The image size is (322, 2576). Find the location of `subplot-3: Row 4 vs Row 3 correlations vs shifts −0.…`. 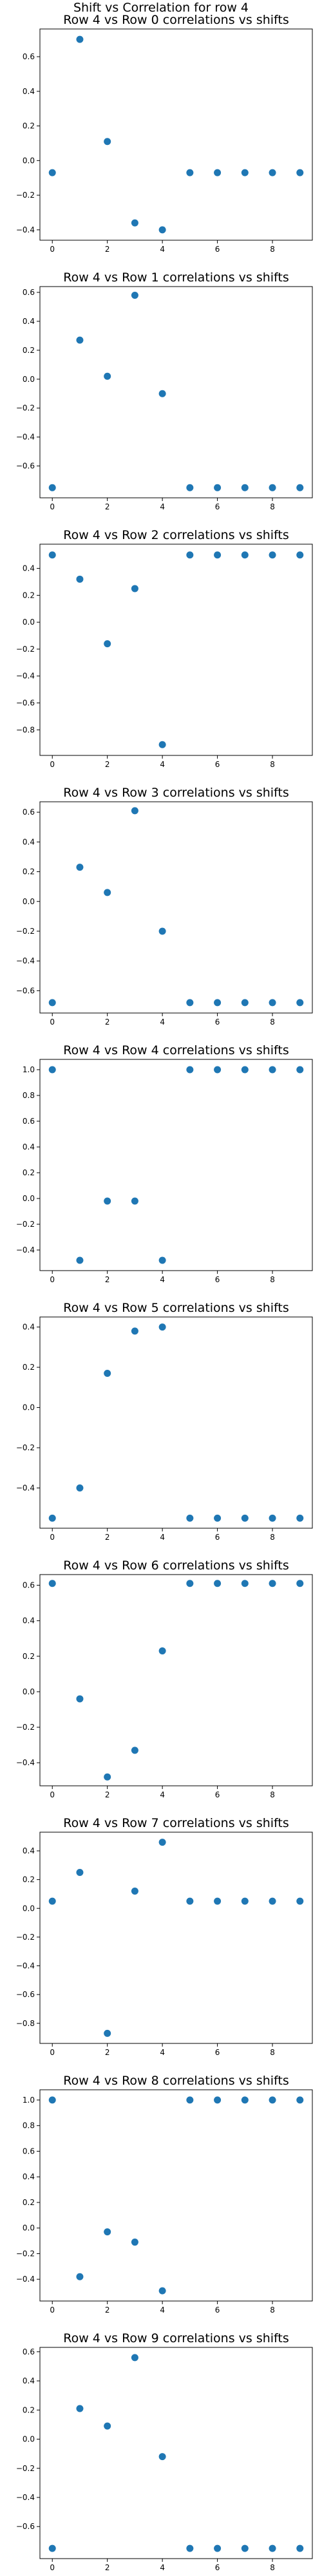

subplot-3: Row 4 vs Row 3 correlations vs shifts −0.… is located at coordinates (164, 907).